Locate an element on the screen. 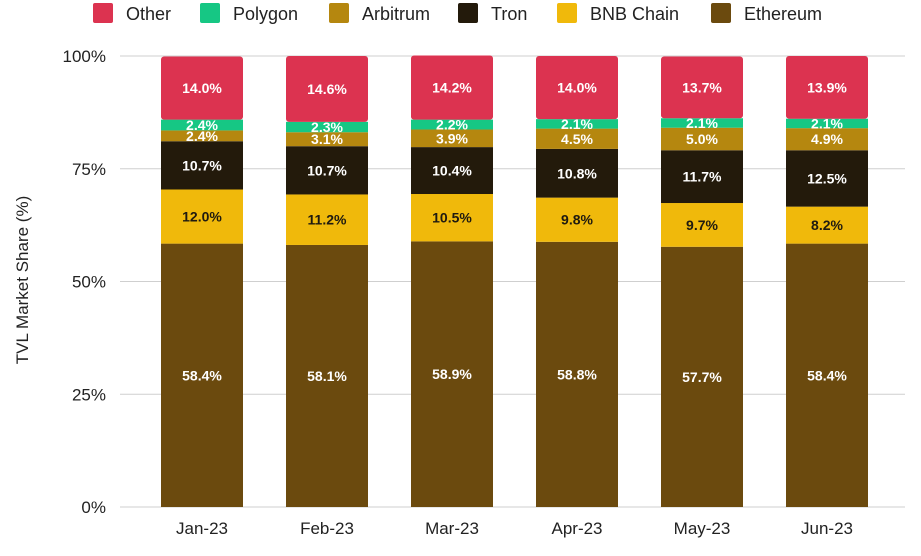  x-axis-ticks: Jan-23 Feb-23 Mar-23 Apr-23 May-23 Jun-23 is located at coordinates (514, 528).